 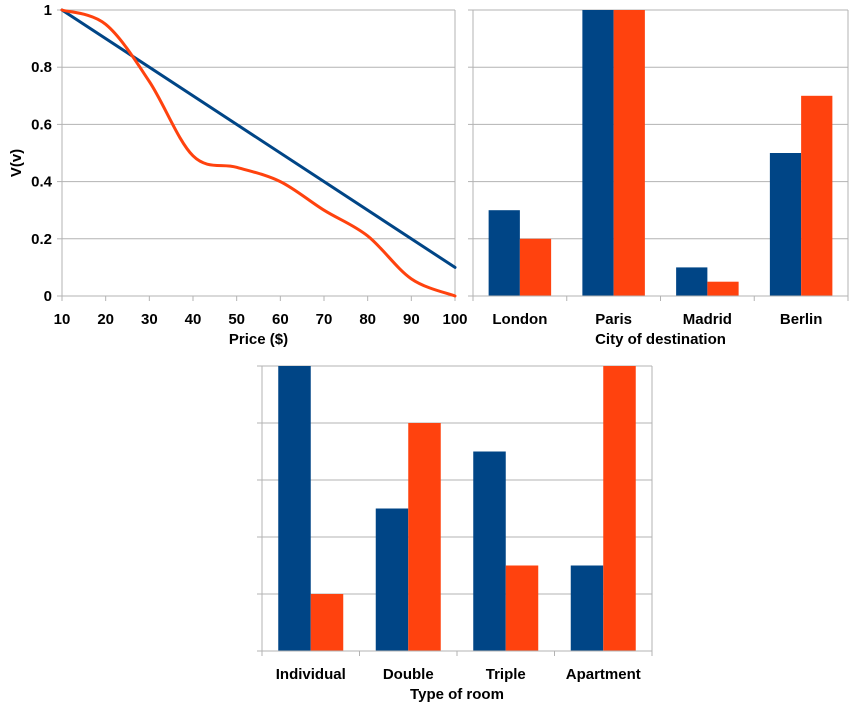 I want to click on y-tick-label: 0, so click(x=48, y=296).